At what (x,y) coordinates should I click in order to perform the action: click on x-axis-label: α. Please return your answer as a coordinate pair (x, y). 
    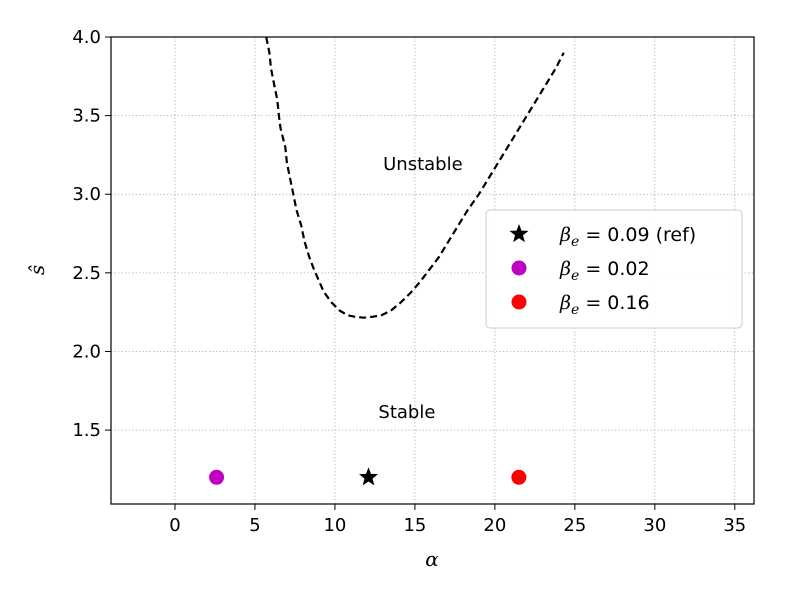
    Looking at the image, I should click on (432, 559).